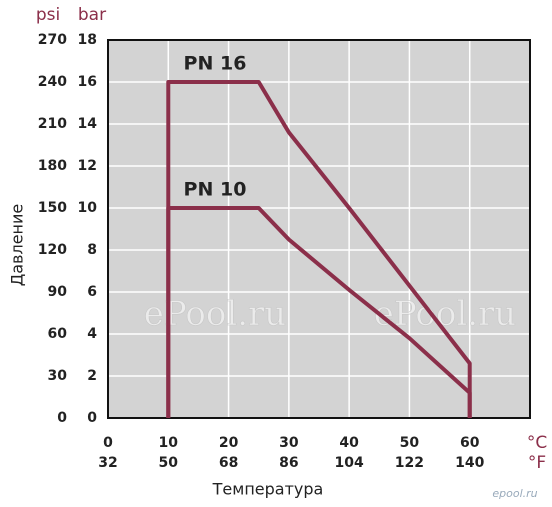 Image resolution: width=552 pixels, height=507 pixels. Describe the element at coordinates (88, 124) in the screenshot. I see `y-tick-label: 14` at that location.